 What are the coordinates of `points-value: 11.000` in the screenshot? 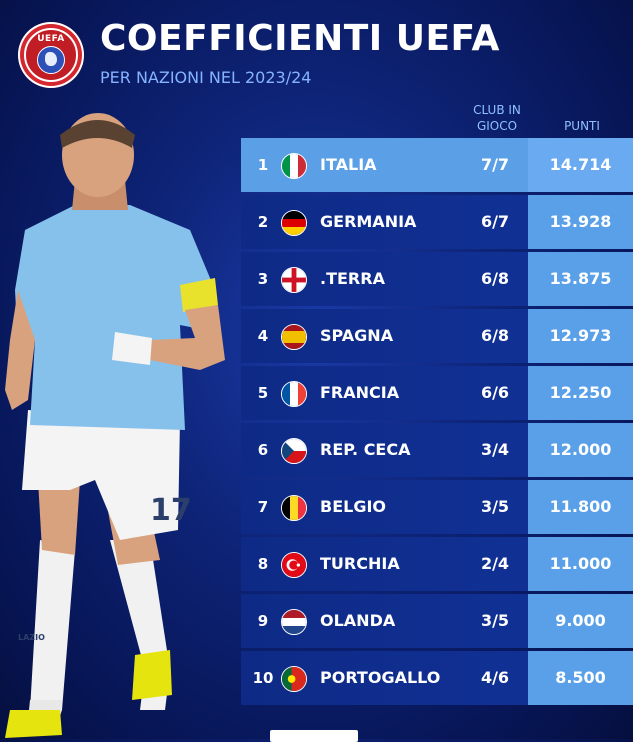 It's located at (580, 563).